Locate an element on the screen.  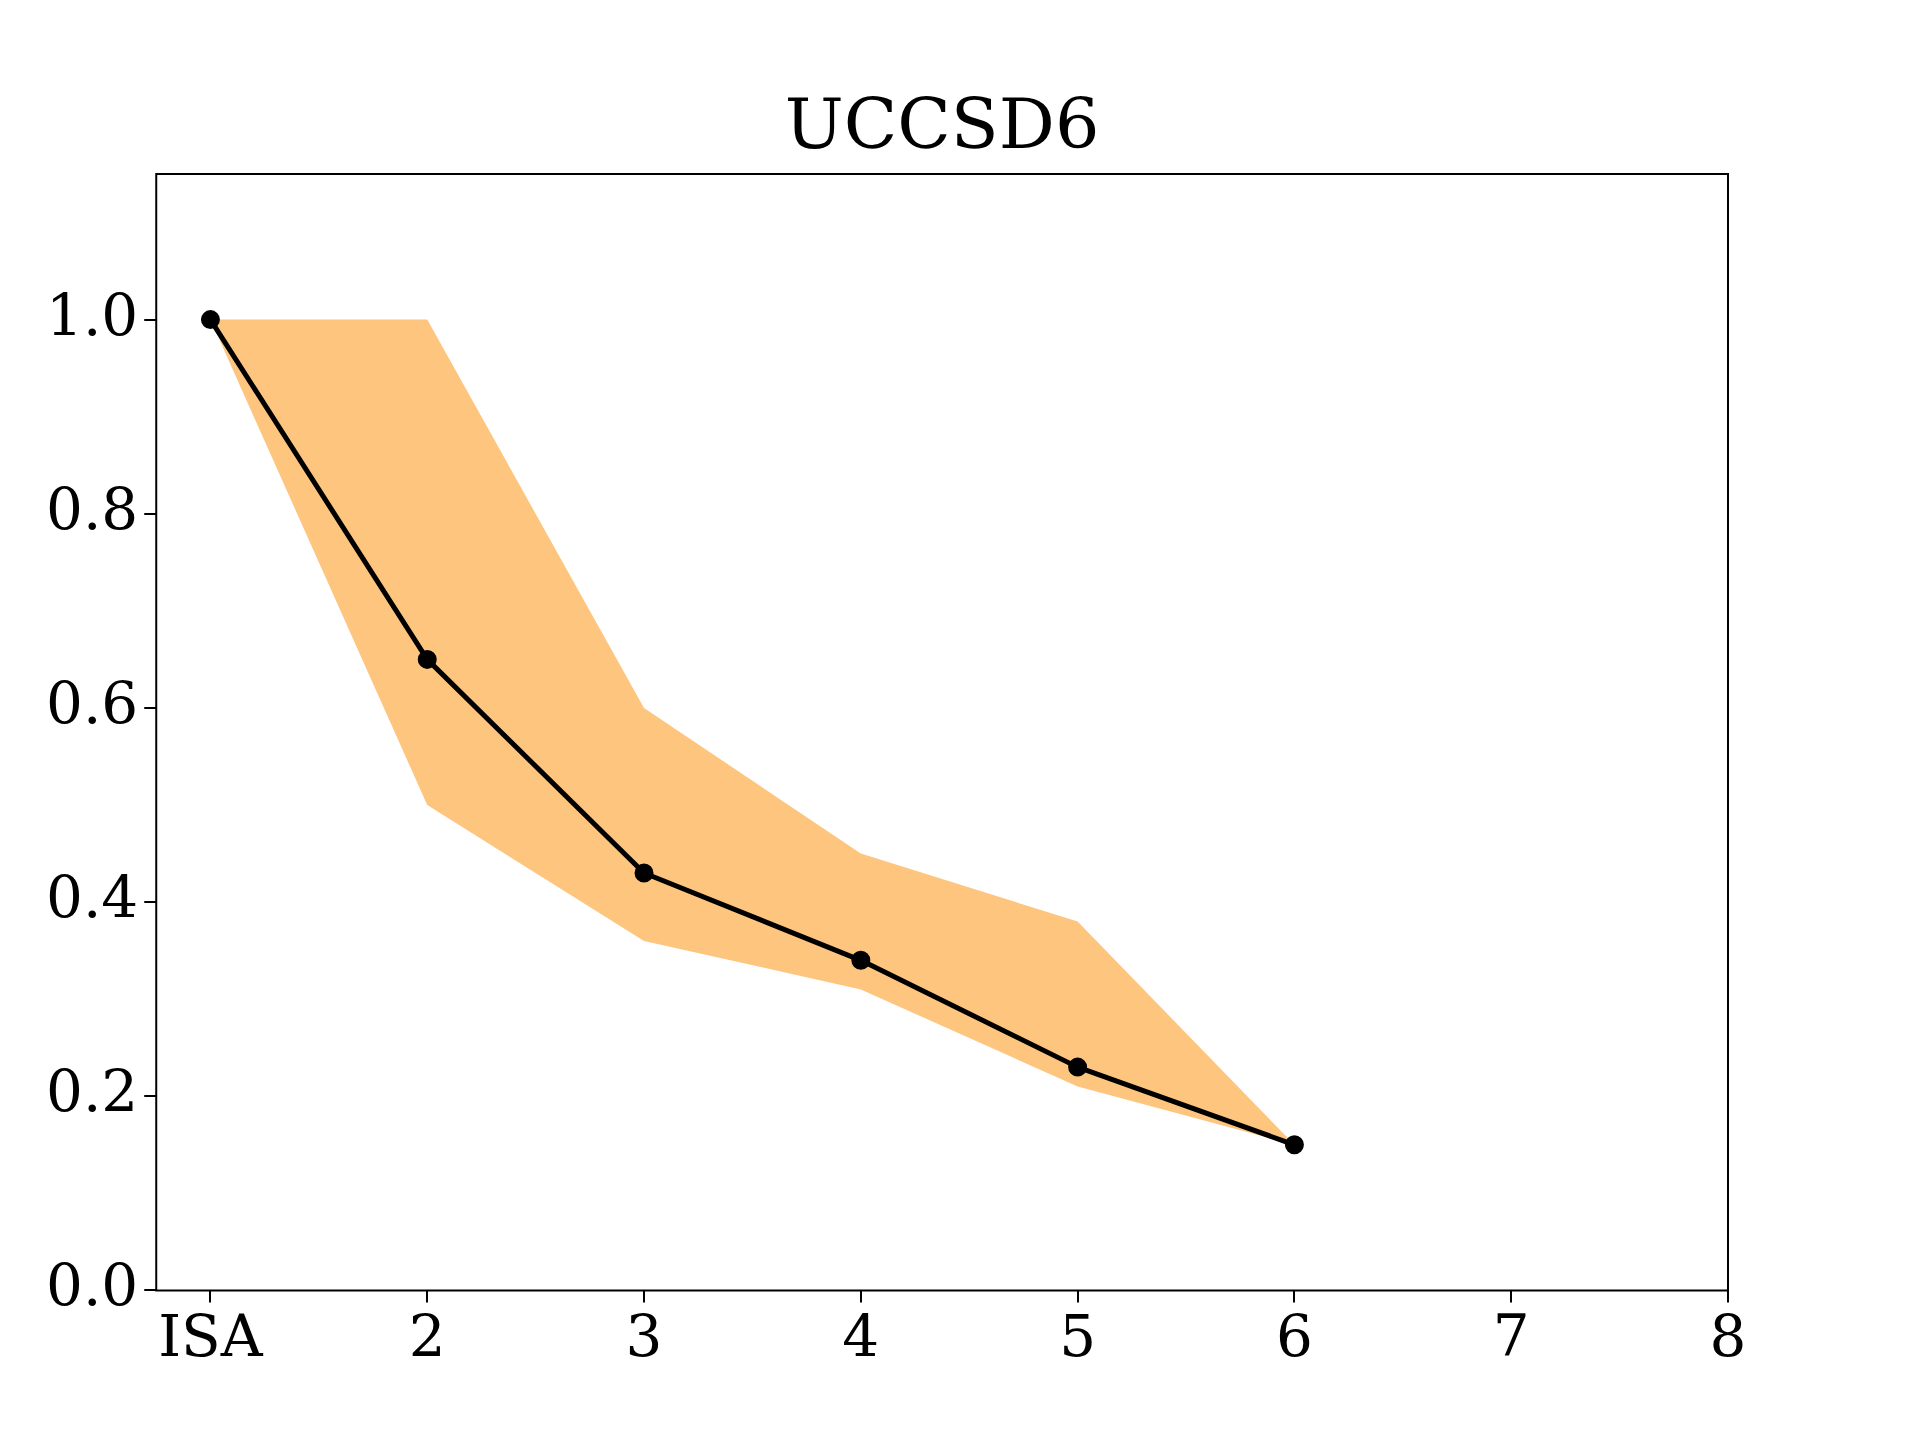
x-tick-label: 4 is located at coordinates (861, 1336).